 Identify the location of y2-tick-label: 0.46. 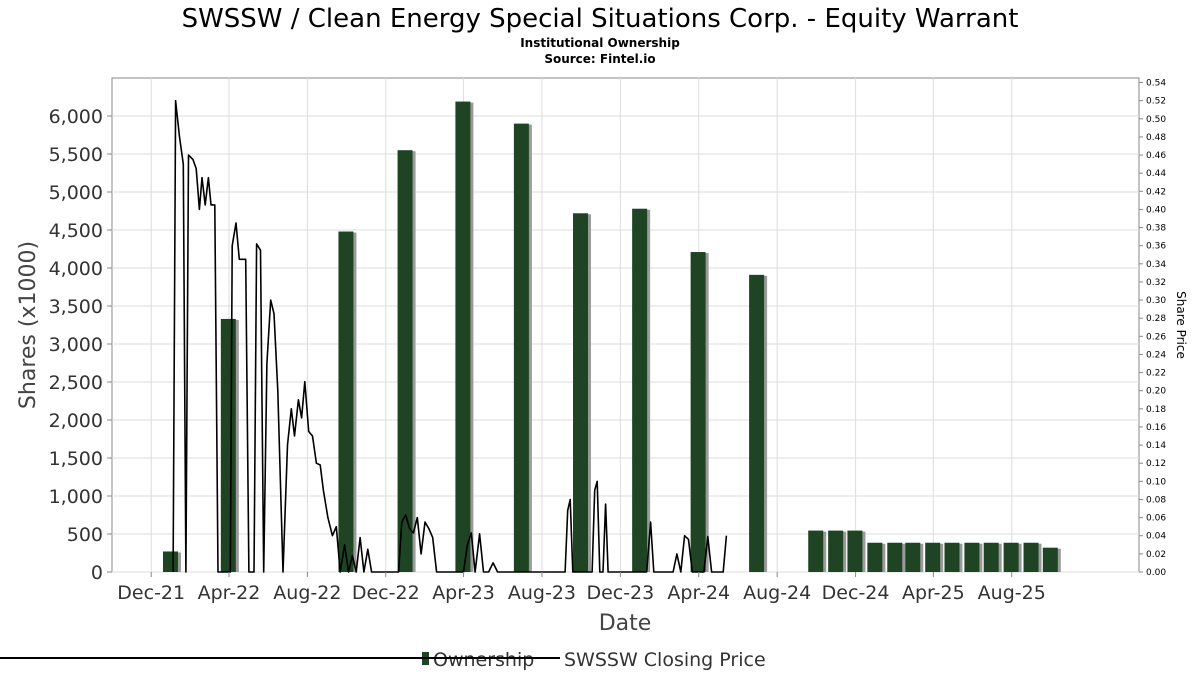
(1156, 156).